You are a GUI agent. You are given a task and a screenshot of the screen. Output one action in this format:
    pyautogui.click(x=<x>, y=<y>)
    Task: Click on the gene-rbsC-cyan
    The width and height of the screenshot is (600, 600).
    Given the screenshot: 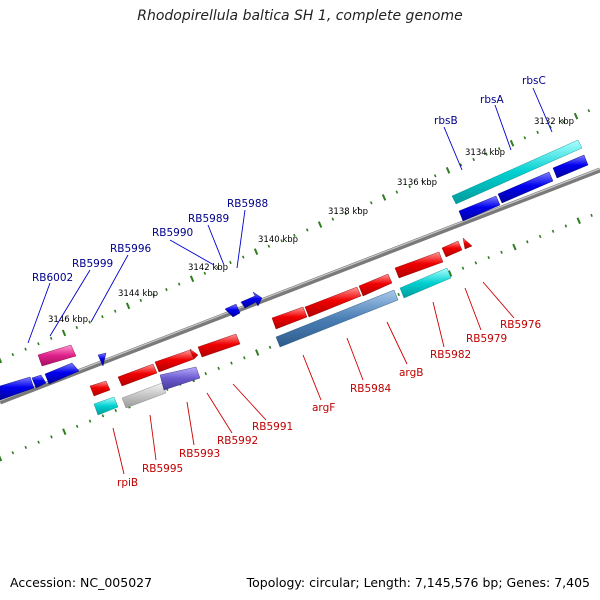 What is the action you would take?
    pyautogui.click(x=517, y=172)
    